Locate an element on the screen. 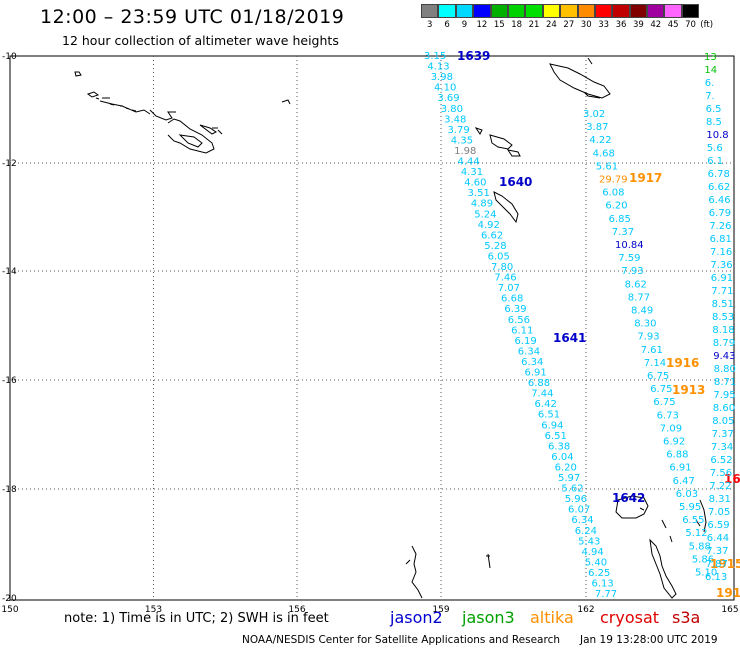 The height and width of the screenshot is (650, 740). swh-value: 6.52 is located at coordinates (721, 460).